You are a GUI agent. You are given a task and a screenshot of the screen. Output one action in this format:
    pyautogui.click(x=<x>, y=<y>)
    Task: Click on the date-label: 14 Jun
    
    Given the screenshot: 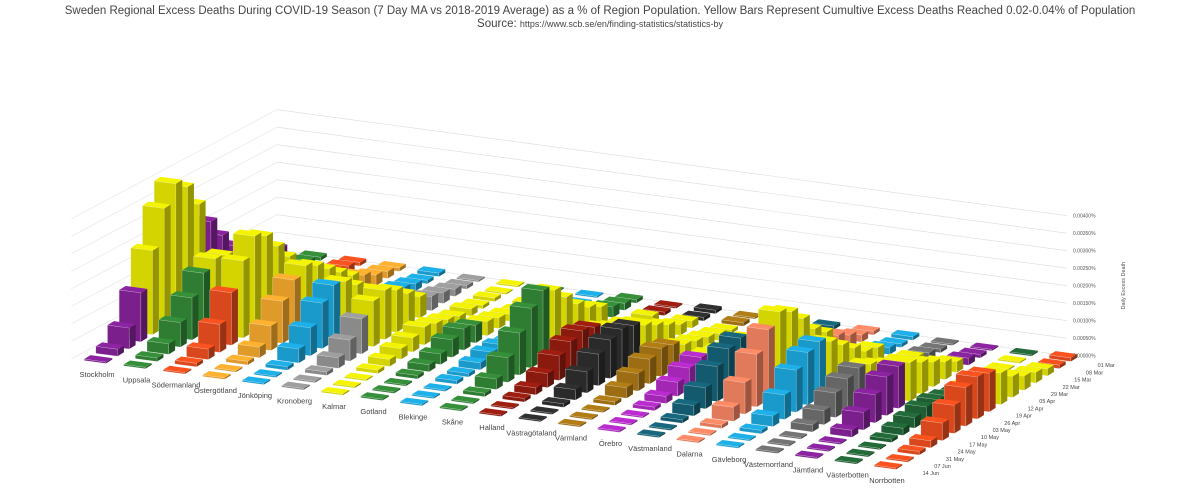 What is the action you would take?
    pyautogui.click(x=931, y=474)
    